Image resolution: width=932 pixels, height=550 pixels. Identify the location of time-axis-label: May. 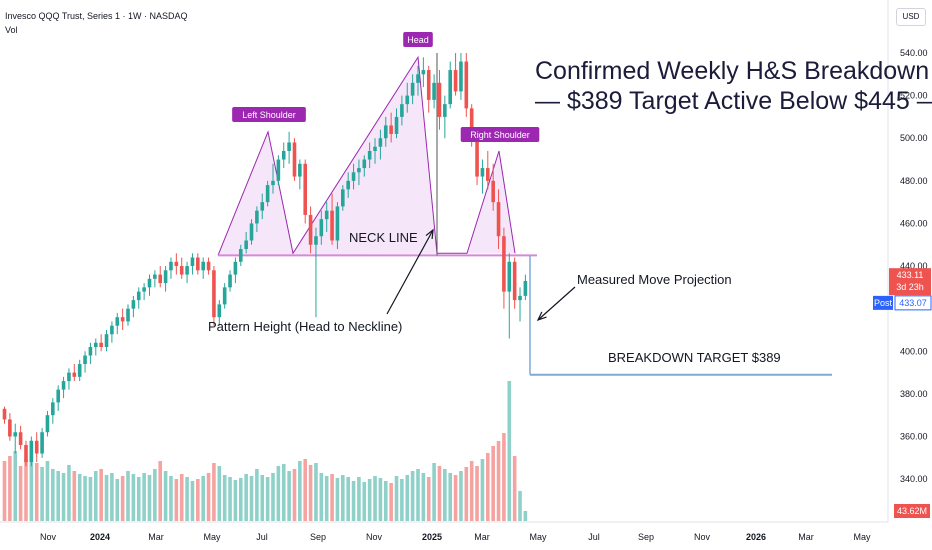
(862, 537).